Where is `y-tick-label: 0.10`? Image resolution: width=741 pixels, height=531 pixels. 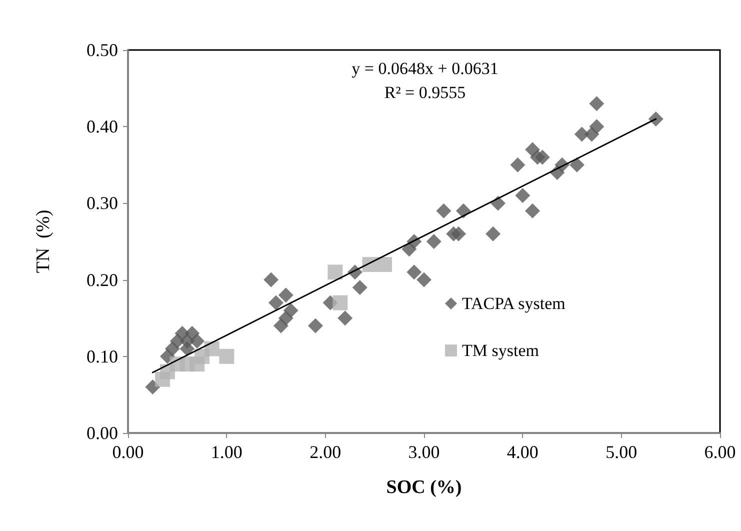
y-tick-label: 0.10 is located at coordinates (102, 356).